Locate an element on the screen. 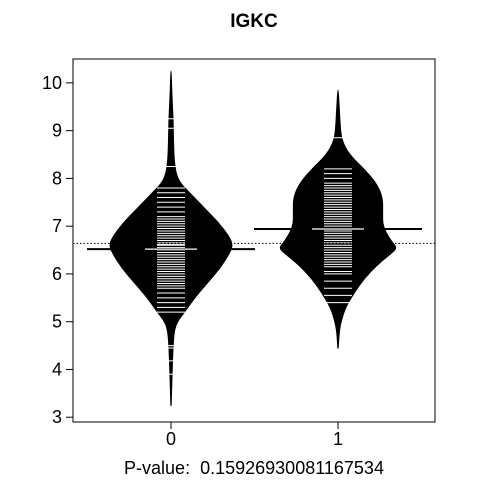 This screenshot has width=480, height=480. y-tick-label: 7 is located at coordinates (57, 226).